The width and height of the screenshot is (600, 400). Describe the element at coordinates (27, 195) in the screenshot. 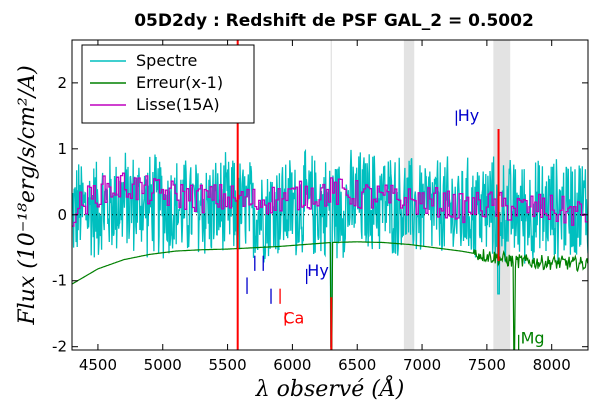

I see `y-axis-label: Flux (10⁻¹⁸erg/s/cm²/A)` at that location.